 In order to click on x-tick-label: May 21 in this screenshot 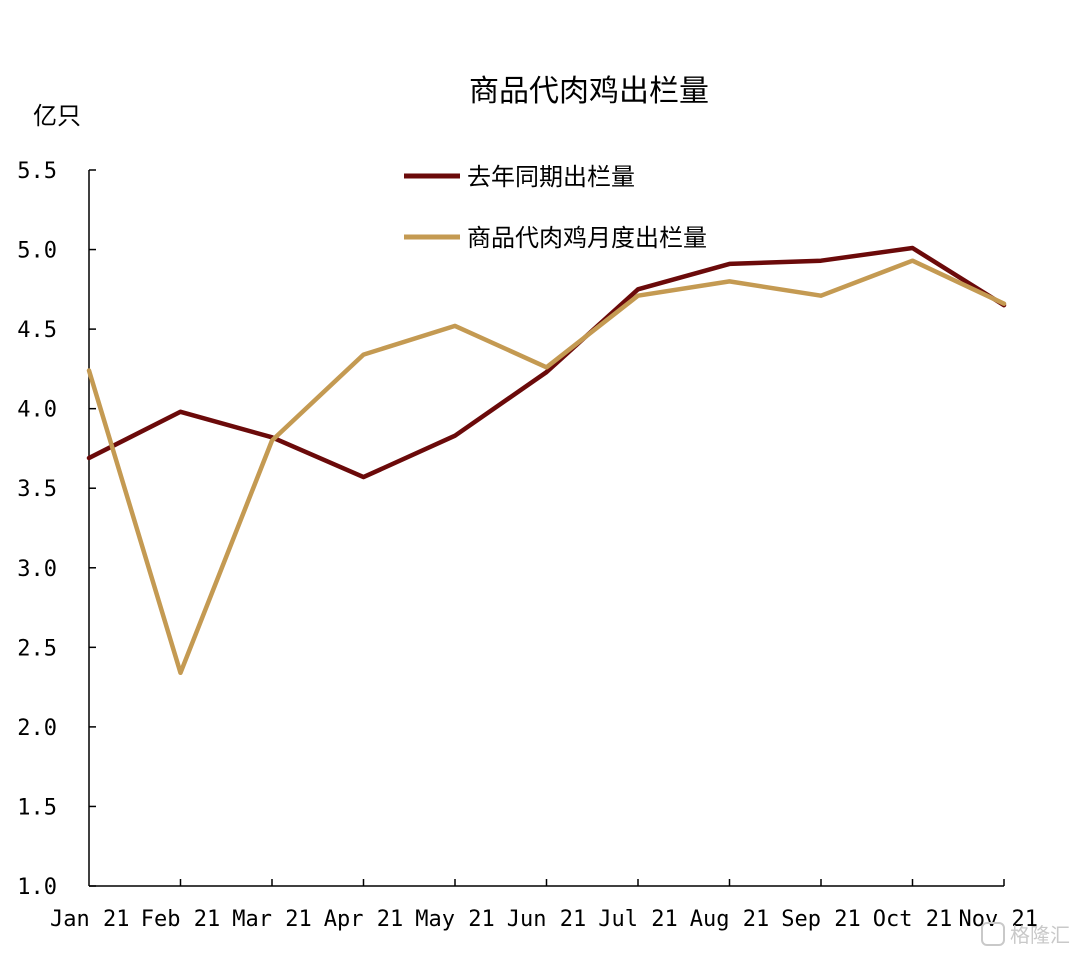, I will do `click(454, 919)`.